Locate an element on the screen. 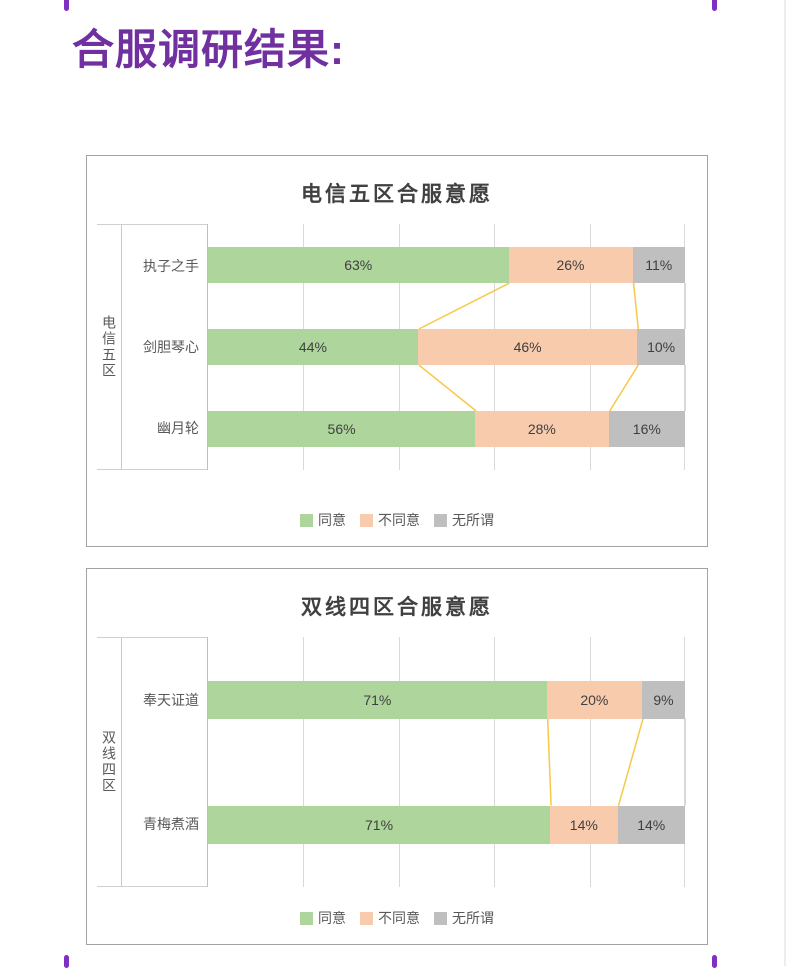 This screenshot has height=968, width=786. category-label: 剑胆琴心 is located at coordinates (171, 346).